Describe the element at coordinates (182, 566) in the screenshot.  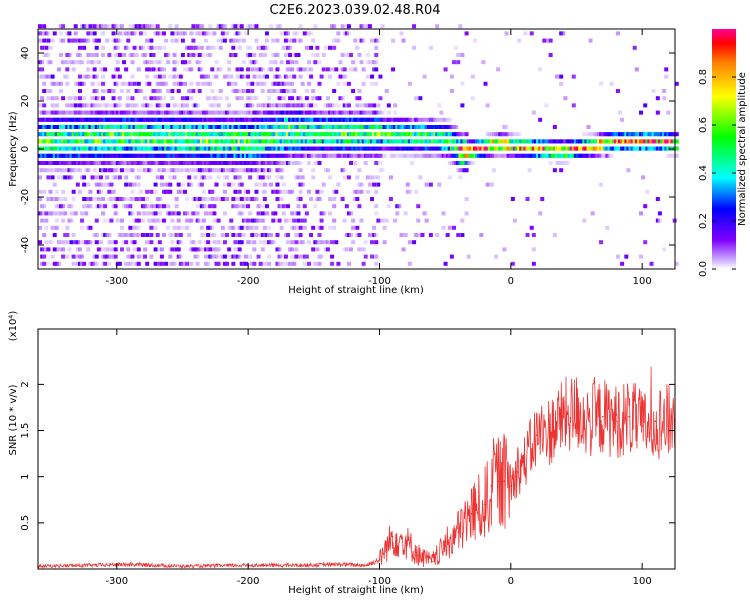
I see `snr-point` at that location.